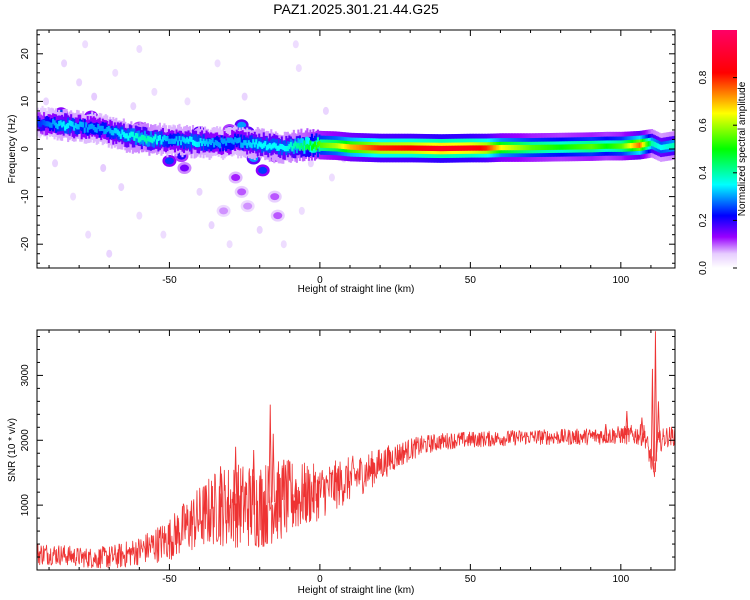 This screenshot has width=750, height=600. Describe the element at coordinates (169, 280) in the screenshot. I see `x-tick-label: -50` at that location.